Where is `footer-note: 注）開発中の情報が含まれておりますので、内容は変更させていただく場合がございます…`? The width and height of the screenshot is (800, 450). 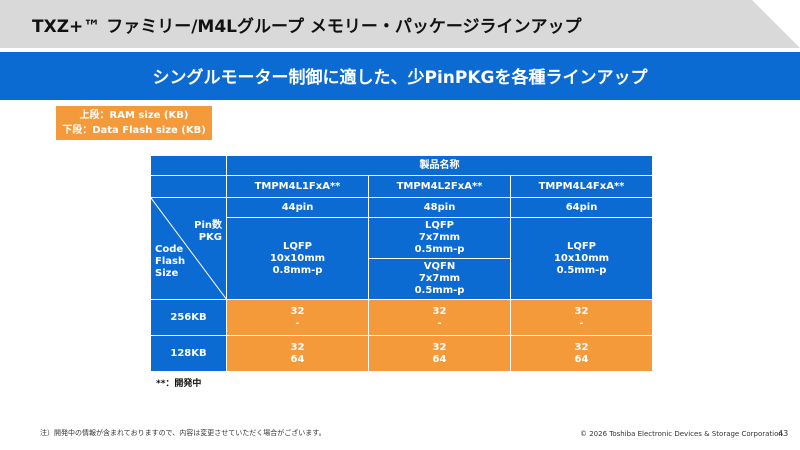 footer-note: 注）開発中の情報が含まれておりますので、内容は変更させていただく場合がございます… is located at coordinates (183, 433).